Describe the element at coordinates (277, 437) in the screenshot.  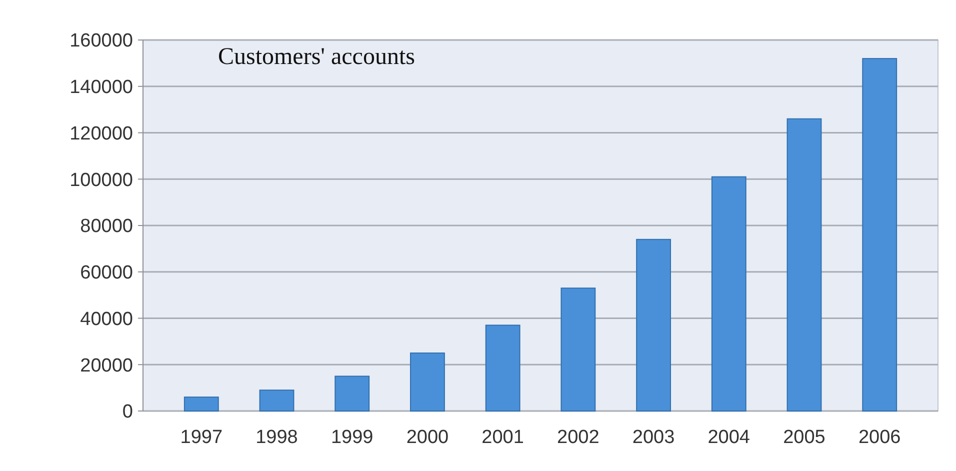
I see `x-tick-label: 1998` at that location.